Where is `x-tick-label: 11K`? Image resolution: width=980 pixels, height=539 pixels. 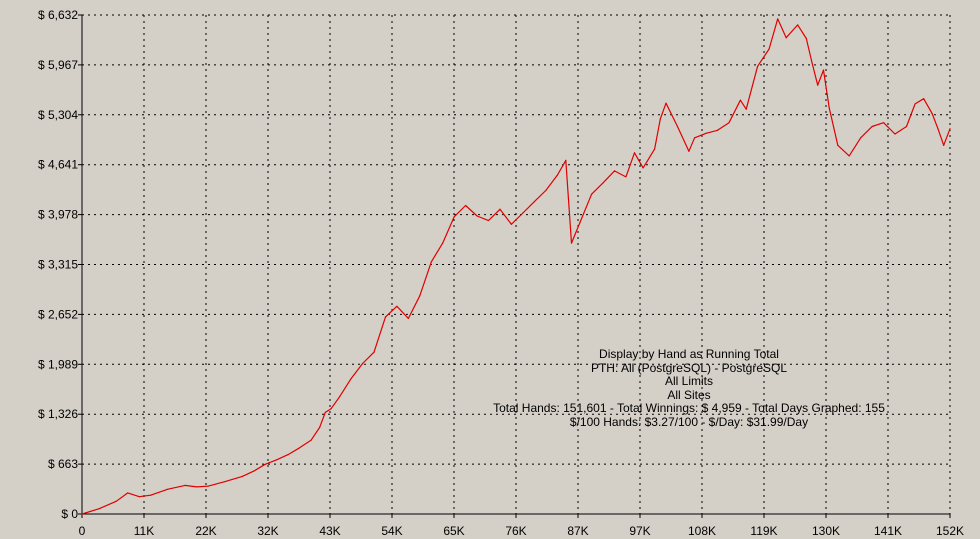 x-tick-label: 11K is located at coordinates (144, 531).